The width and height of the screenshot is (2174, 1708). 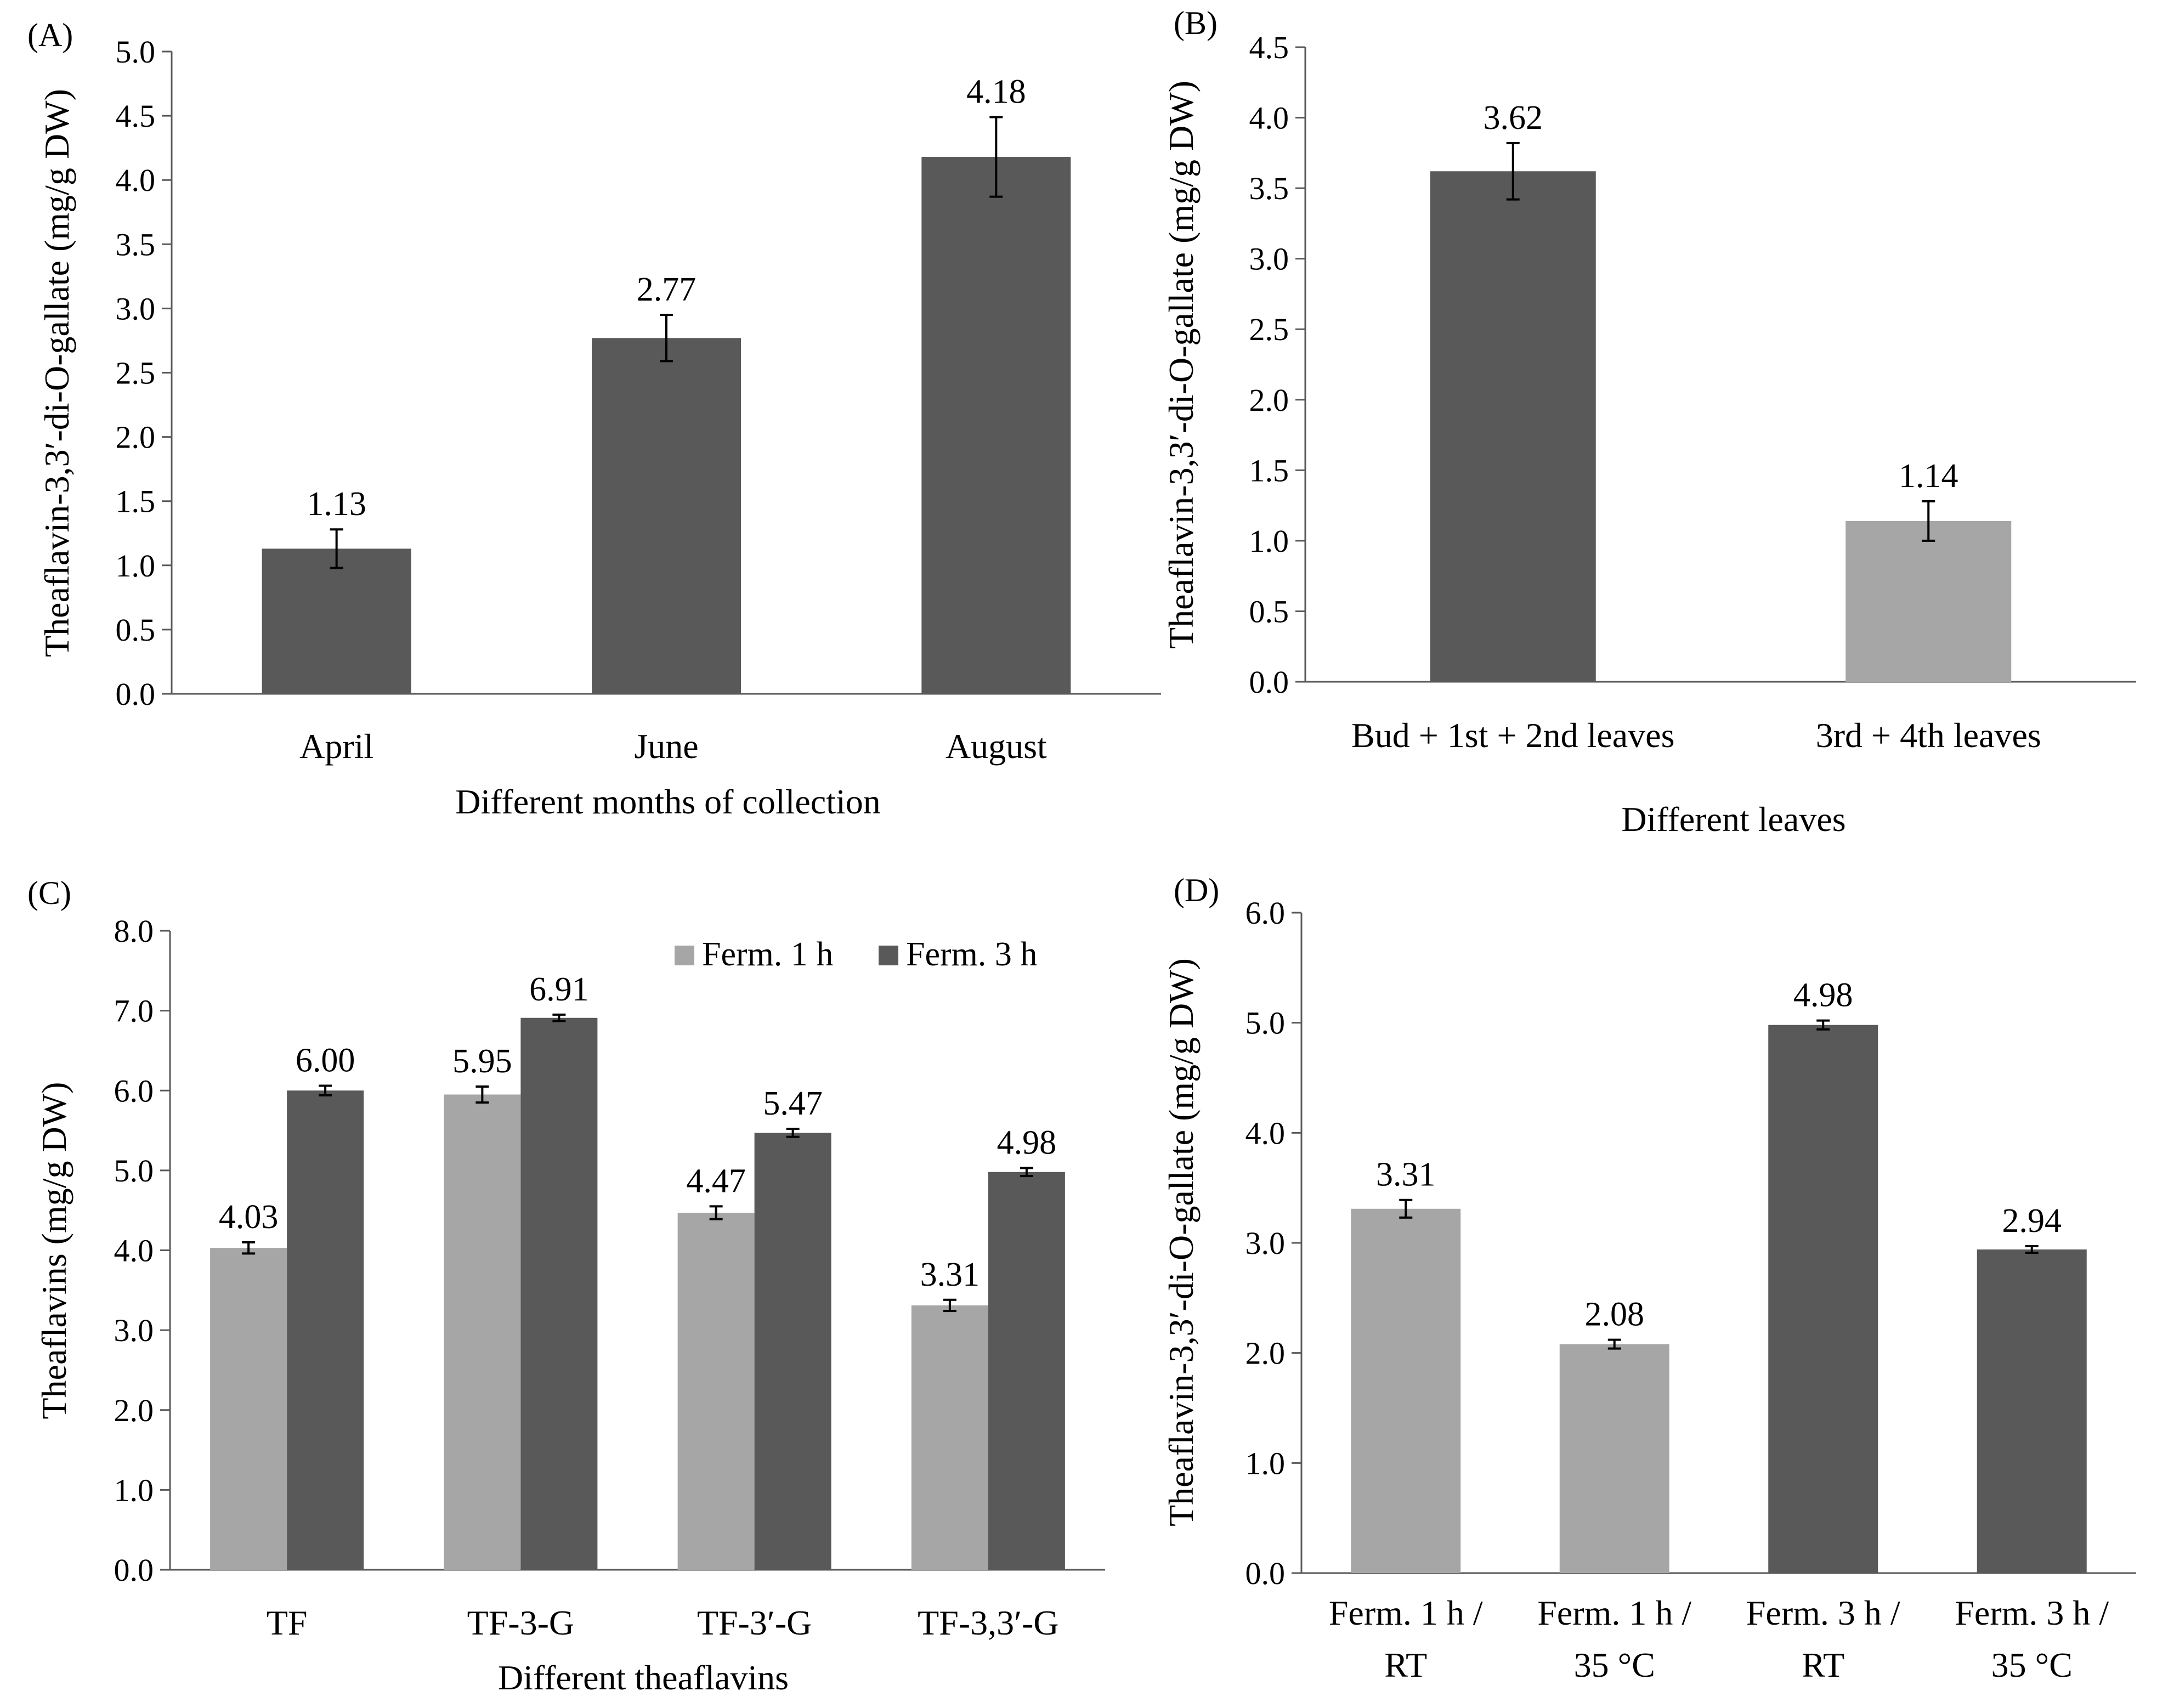 What do you see at coordinates (134, 931) in the screenshot?
I see `y-tick-label: 8.0` at bounding box center [134, 931].